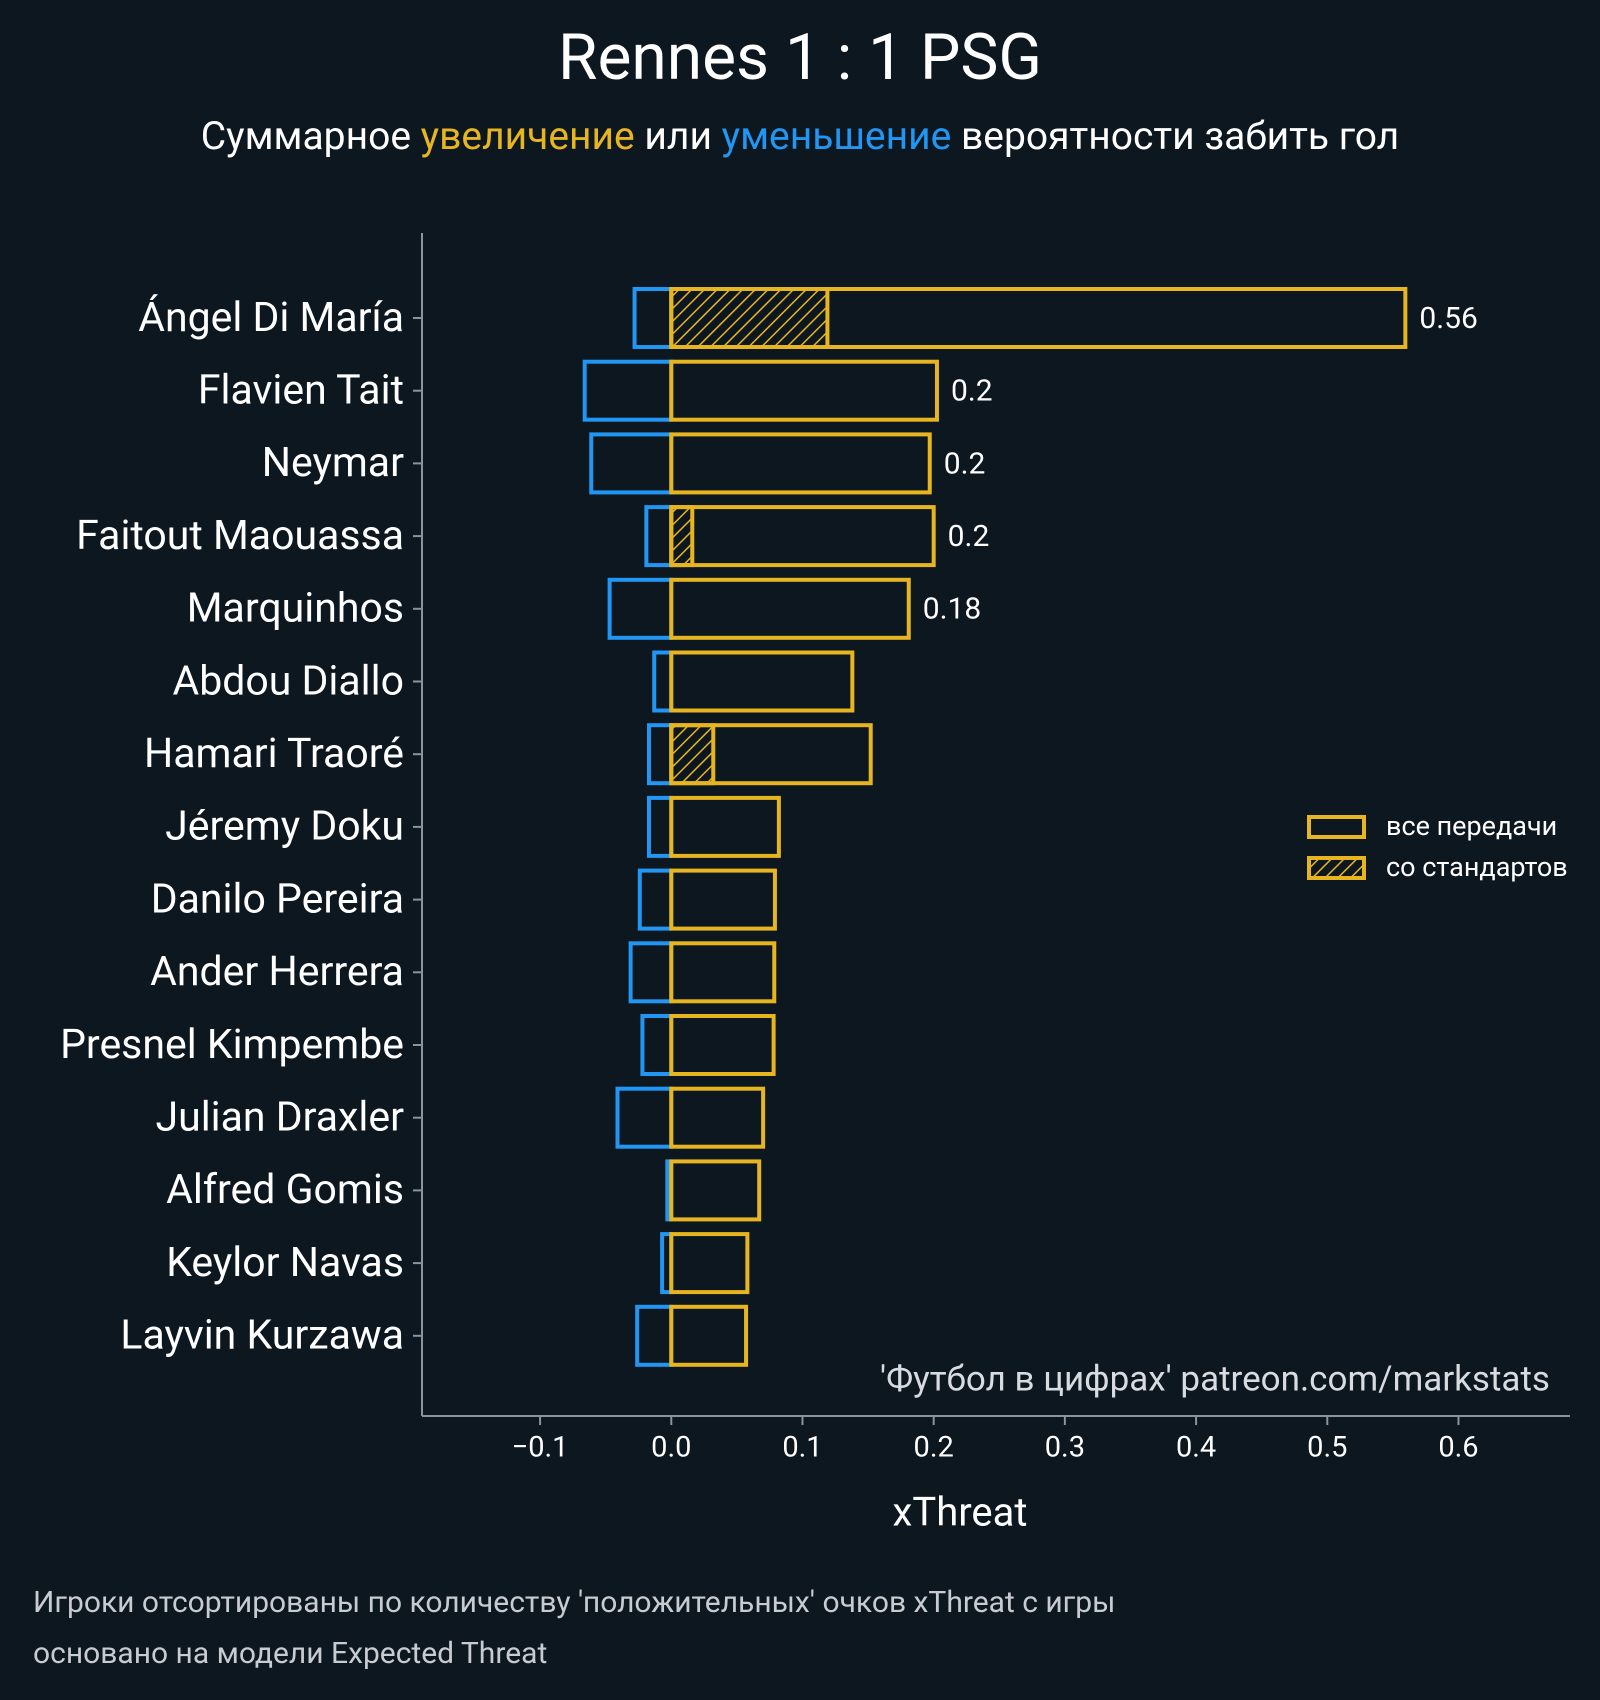  I want to click on x-tick-label: 0.0, so click(671, 1448).